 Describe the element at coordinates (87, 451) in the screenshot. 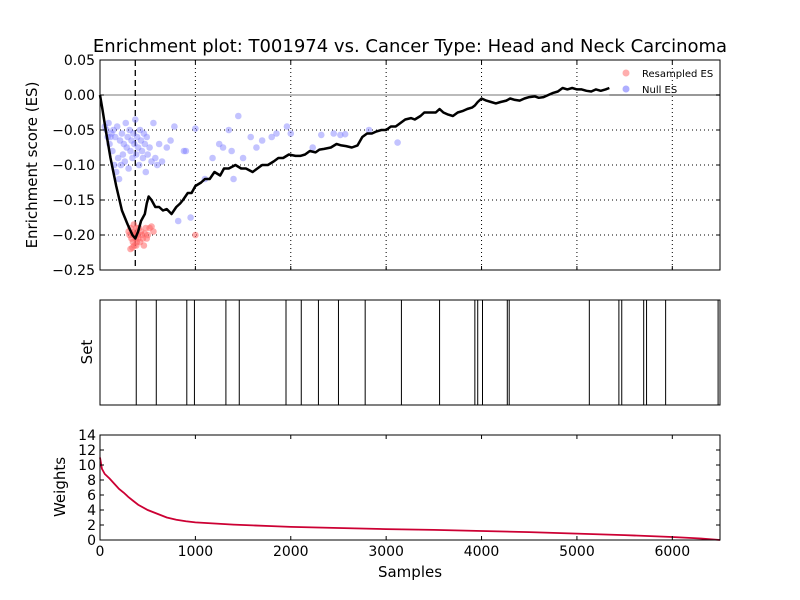

I see `weights-ytick-label: 12` at that location.